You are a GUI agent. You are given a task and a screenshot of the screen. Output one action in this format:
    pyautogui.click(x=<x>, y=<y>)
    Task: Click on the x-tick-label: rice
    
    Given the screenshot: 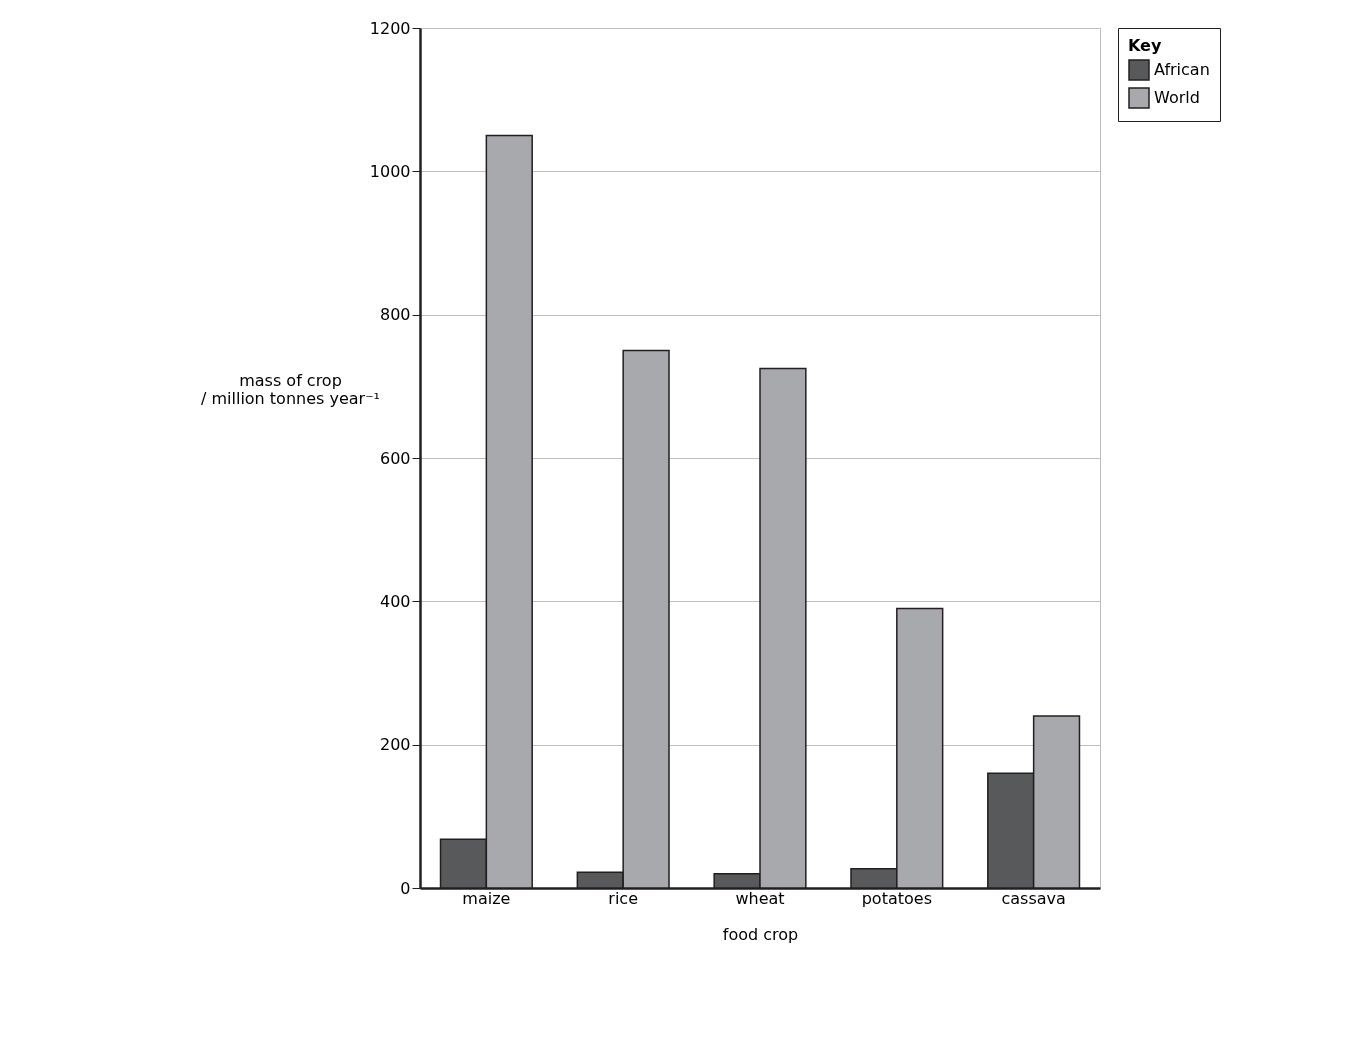 What is the action you would take?
    pyautogui.click(x=623, y=898)
    